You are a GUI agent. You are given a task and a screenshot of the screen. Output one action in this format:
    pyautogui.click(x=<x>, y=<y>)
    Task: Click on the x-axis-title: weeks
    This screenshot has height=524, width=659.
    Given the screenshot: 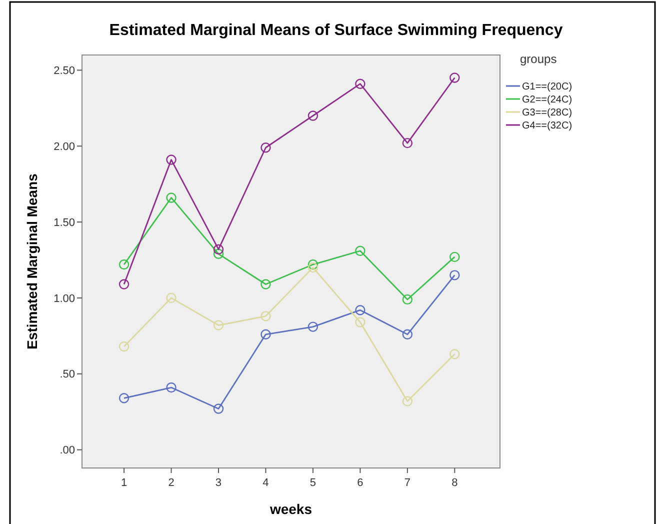 What is the action you would take?
    pyautogui.click(x=290, y=509)
    